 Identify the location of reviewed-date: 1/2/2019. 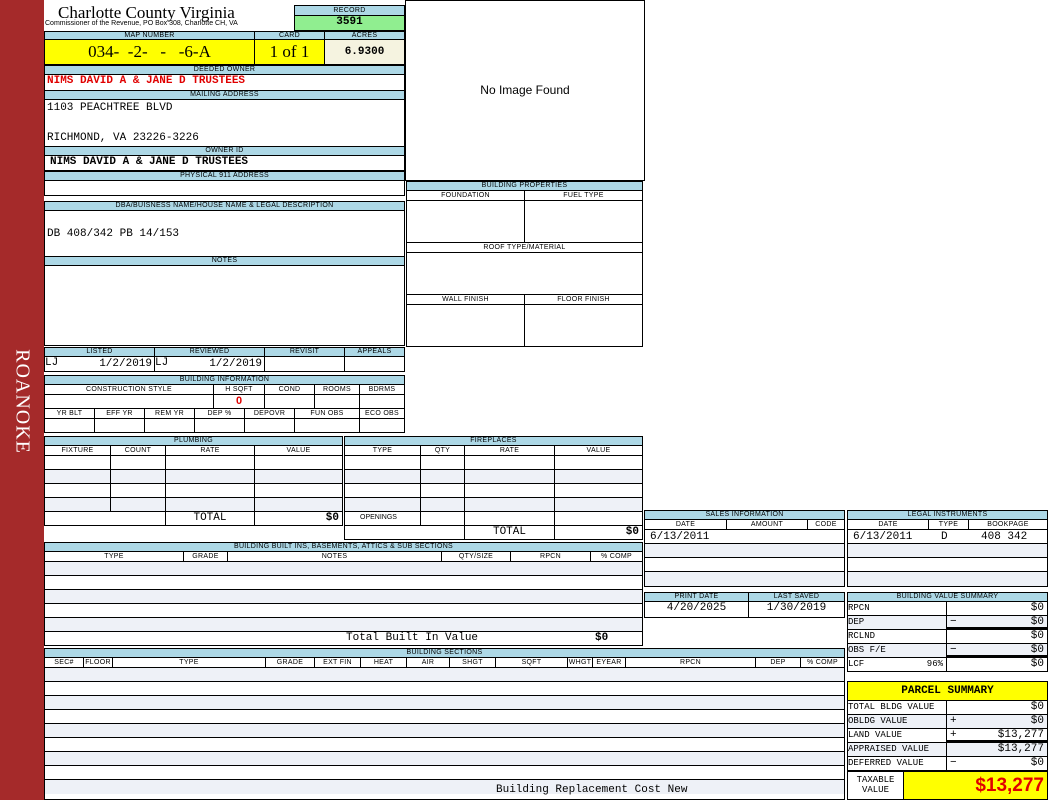
(235, 364).